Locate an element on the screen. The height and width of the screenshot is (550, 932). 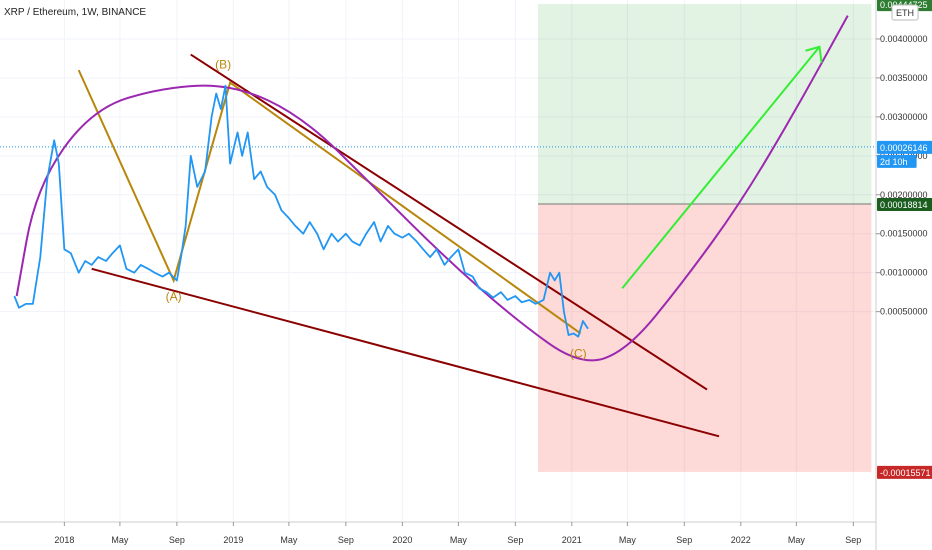
wave-label: (C) is located at coordinates (578, 353).